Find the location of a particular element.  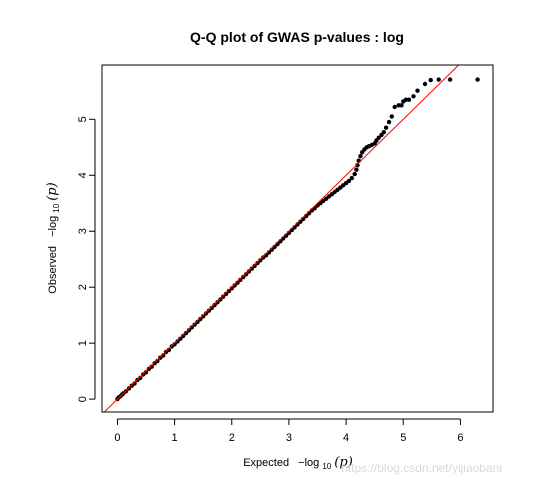

y-tick-label: 5 is located at coordinates (83, 119).